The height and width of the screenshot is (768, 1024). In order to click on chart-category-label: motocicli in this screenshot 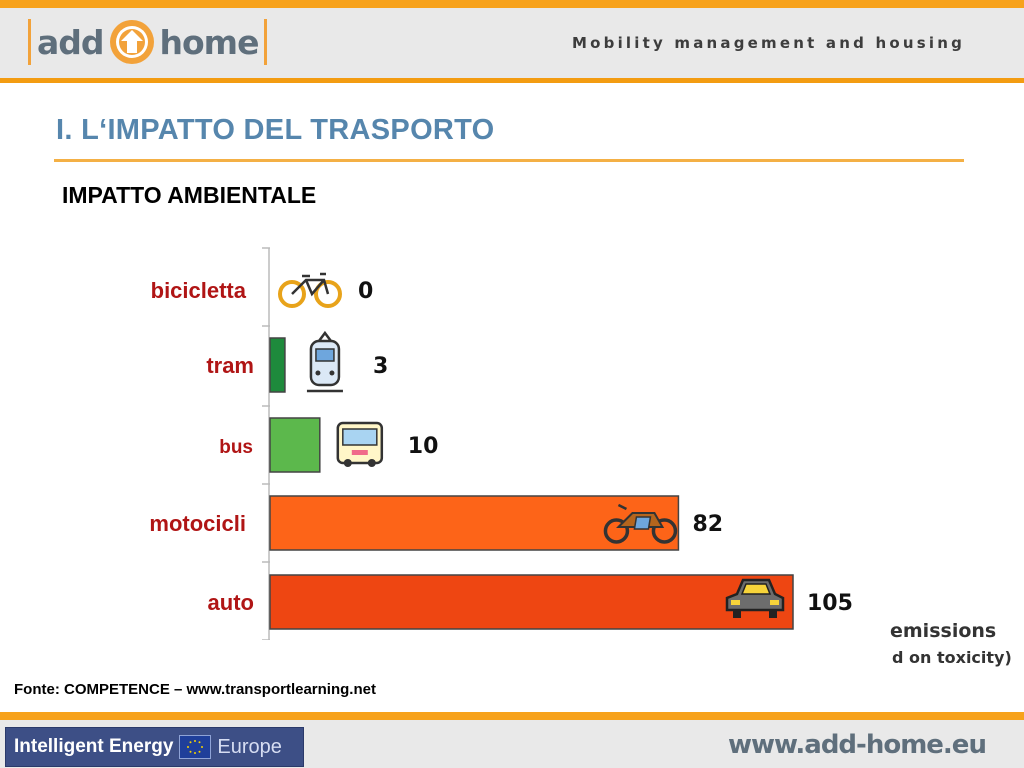, I will do `click(197, 523)`.